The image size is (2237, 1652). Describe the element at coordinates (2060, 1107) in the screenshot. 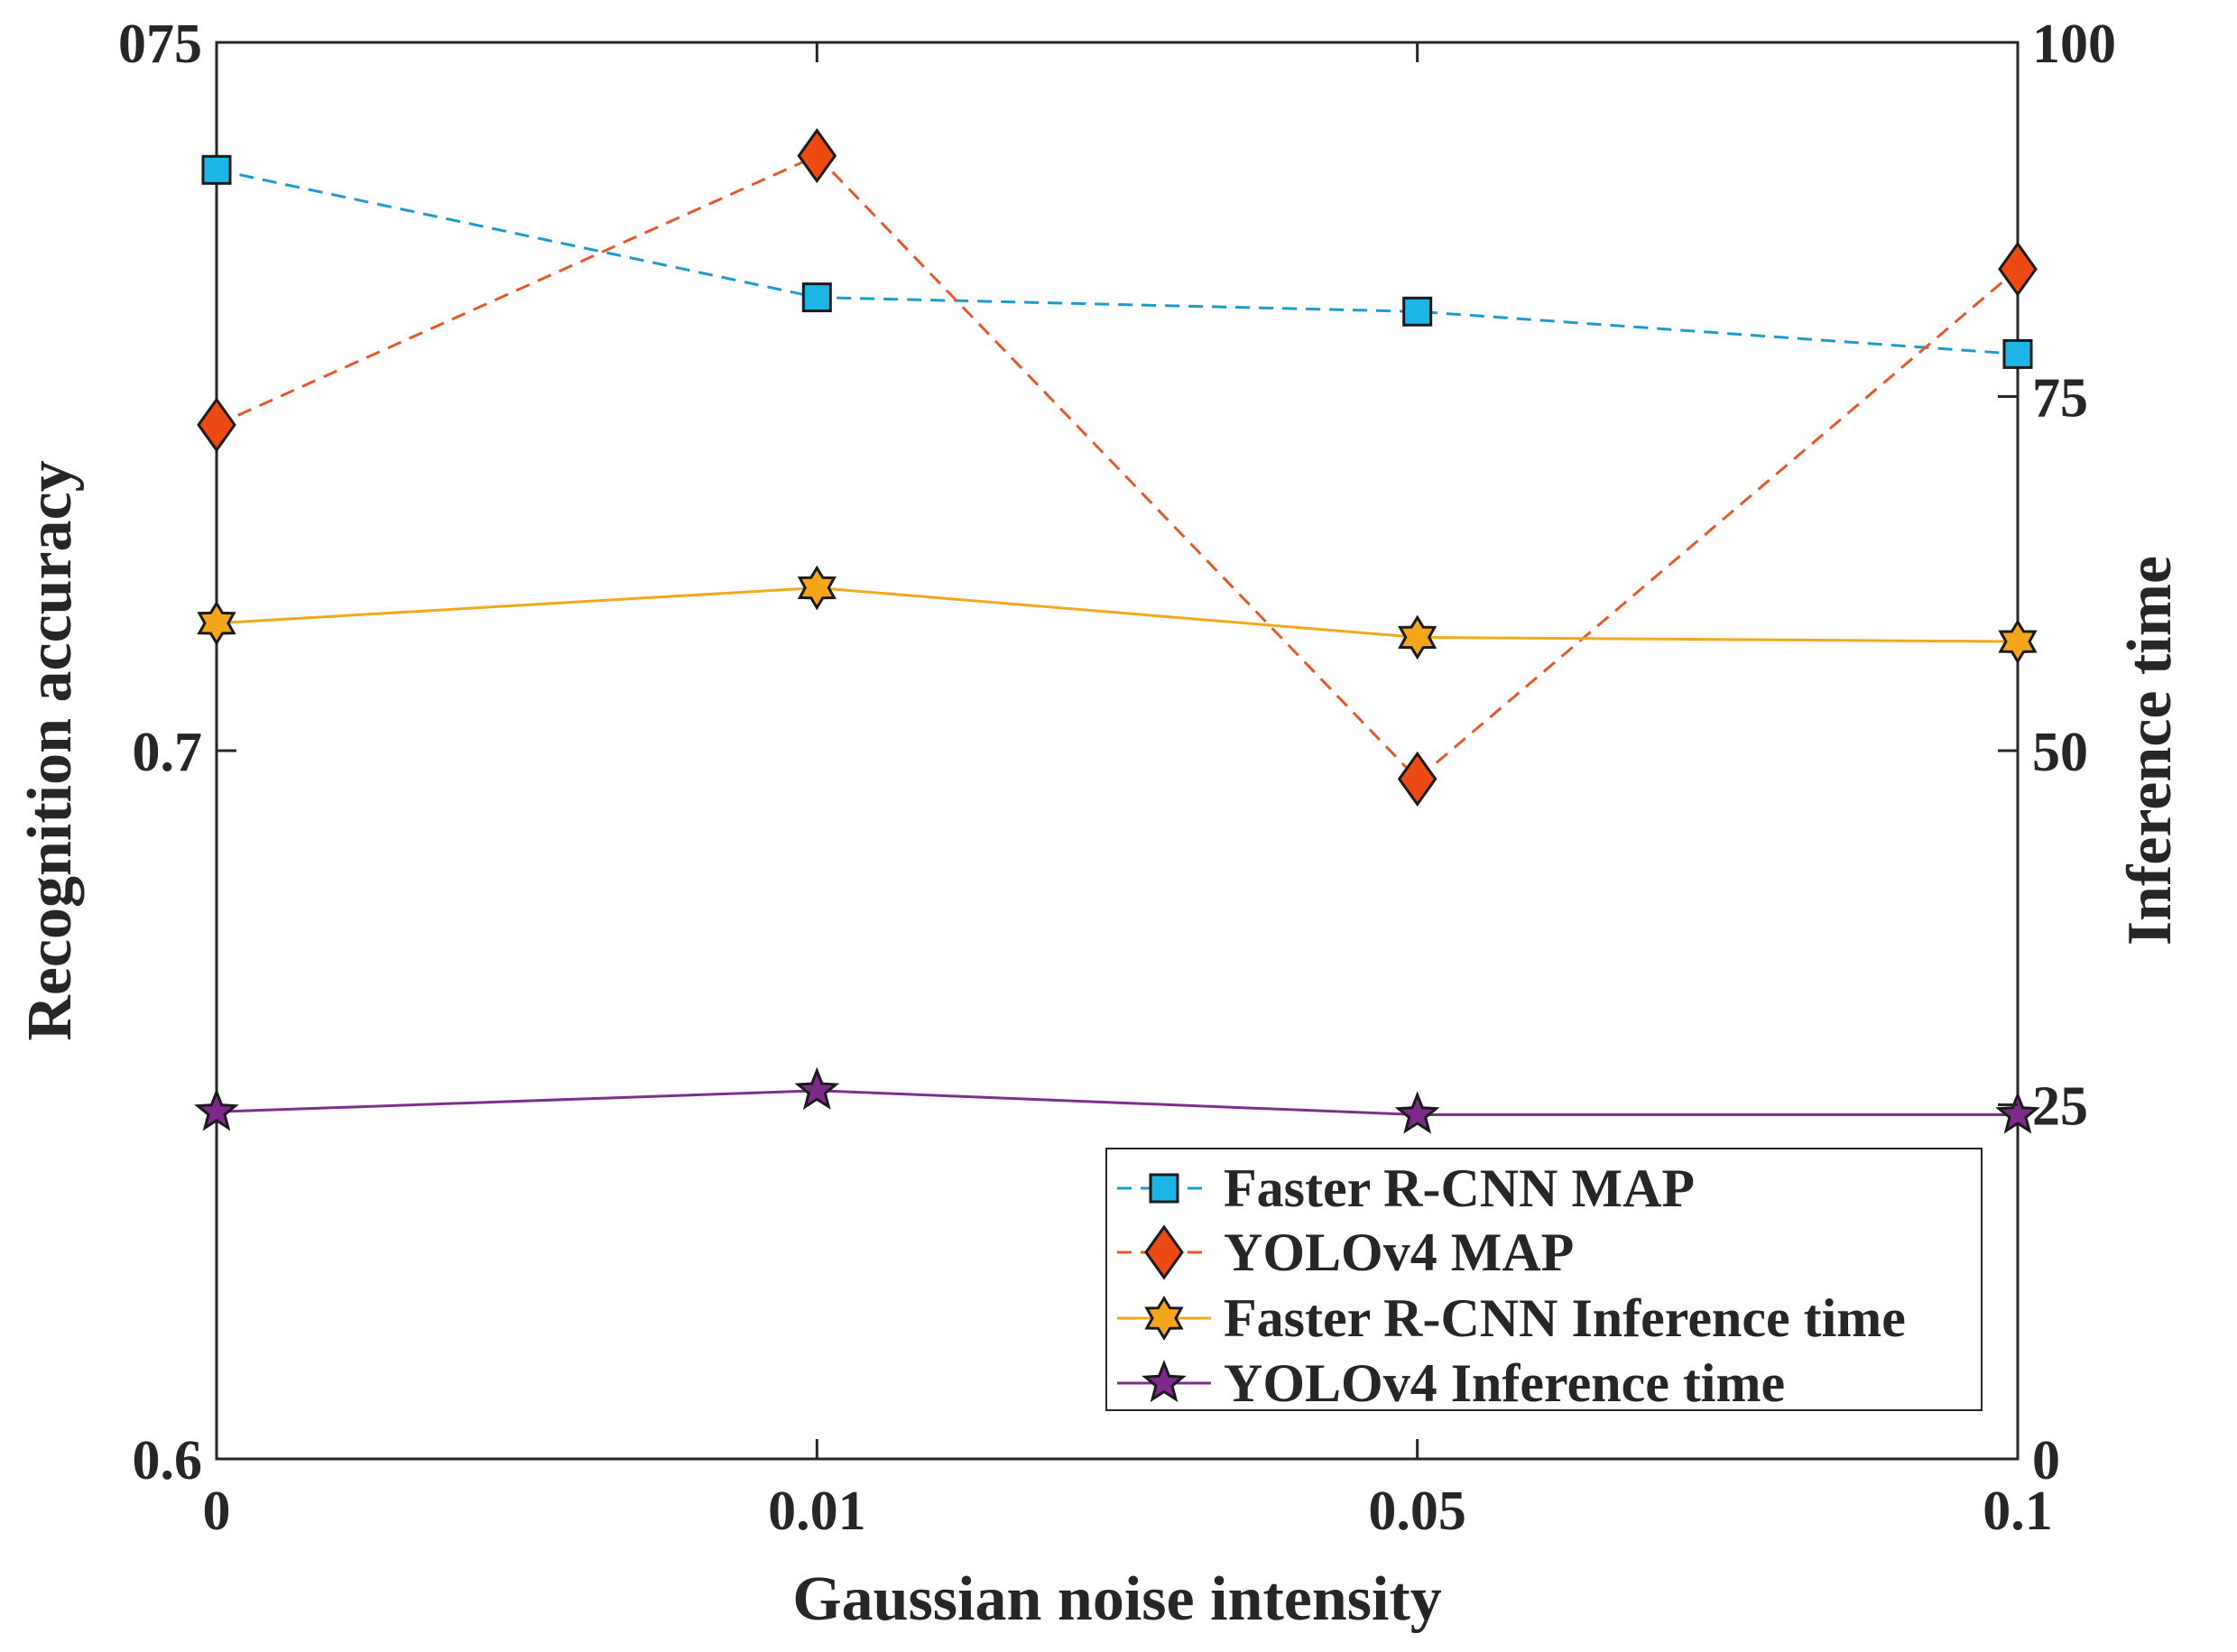

I see `y-tick-label-right: 25` at that location.